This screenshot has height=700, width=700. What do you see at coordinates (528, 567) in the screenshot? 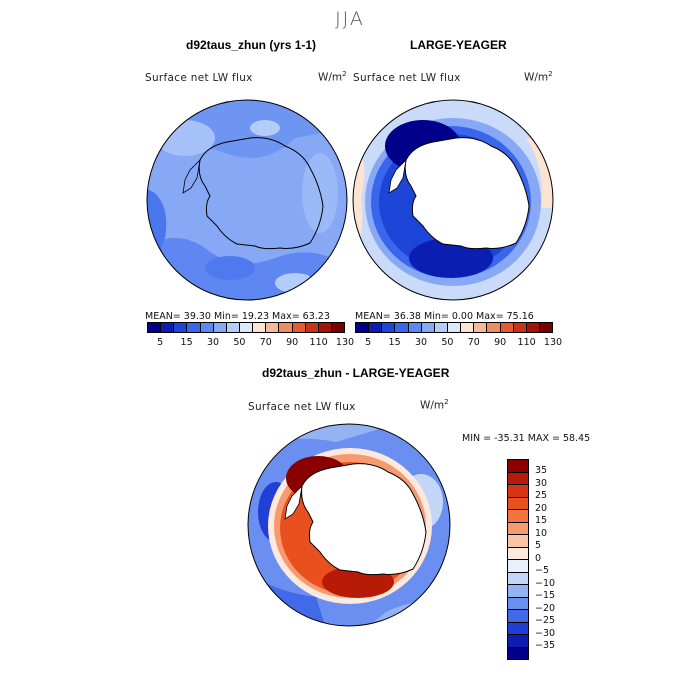
I see `legend-row: −5` at bounding box center [528, 567].